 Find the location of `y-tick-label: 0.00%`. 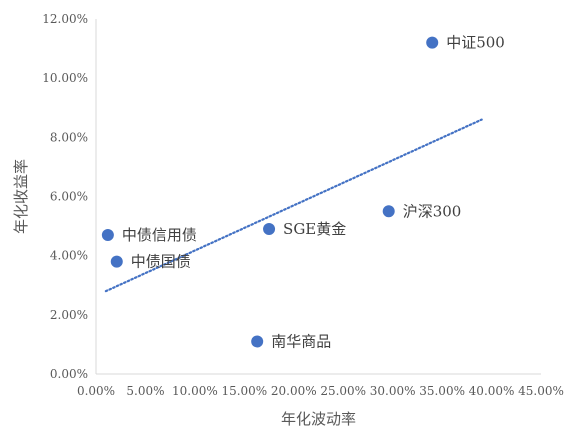

y-tick-label: 0.00% is located at coordinates (69, 374).